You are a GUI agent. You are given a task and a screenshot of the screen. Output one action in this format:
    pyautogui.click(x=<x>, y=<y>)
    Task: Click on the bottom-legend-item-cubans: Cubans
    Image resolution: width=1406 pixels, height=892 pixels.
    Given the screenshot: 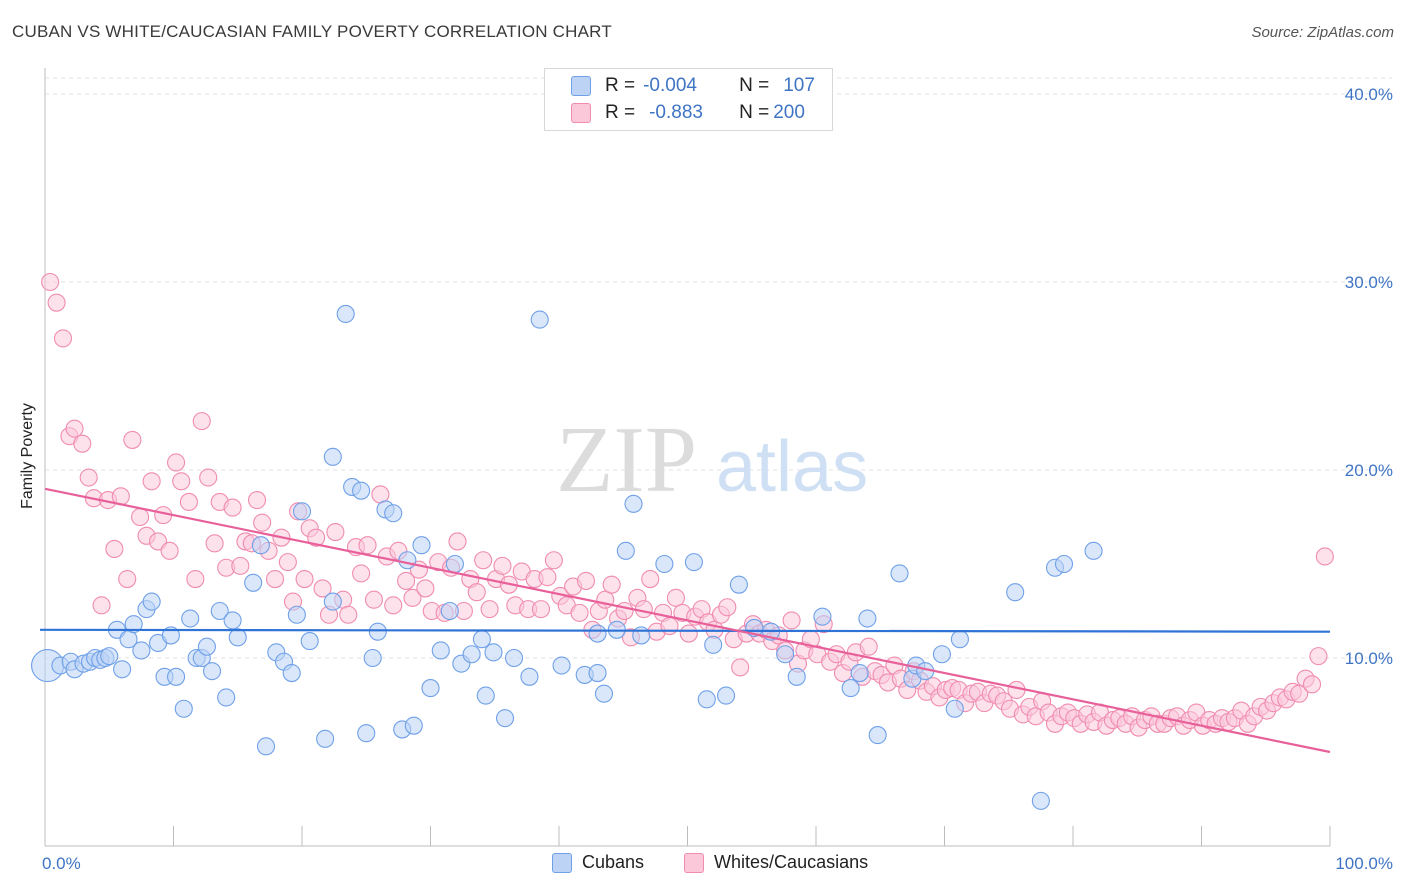 What is the action you would take?
    pyautogui.click(x=598, y=862)
    